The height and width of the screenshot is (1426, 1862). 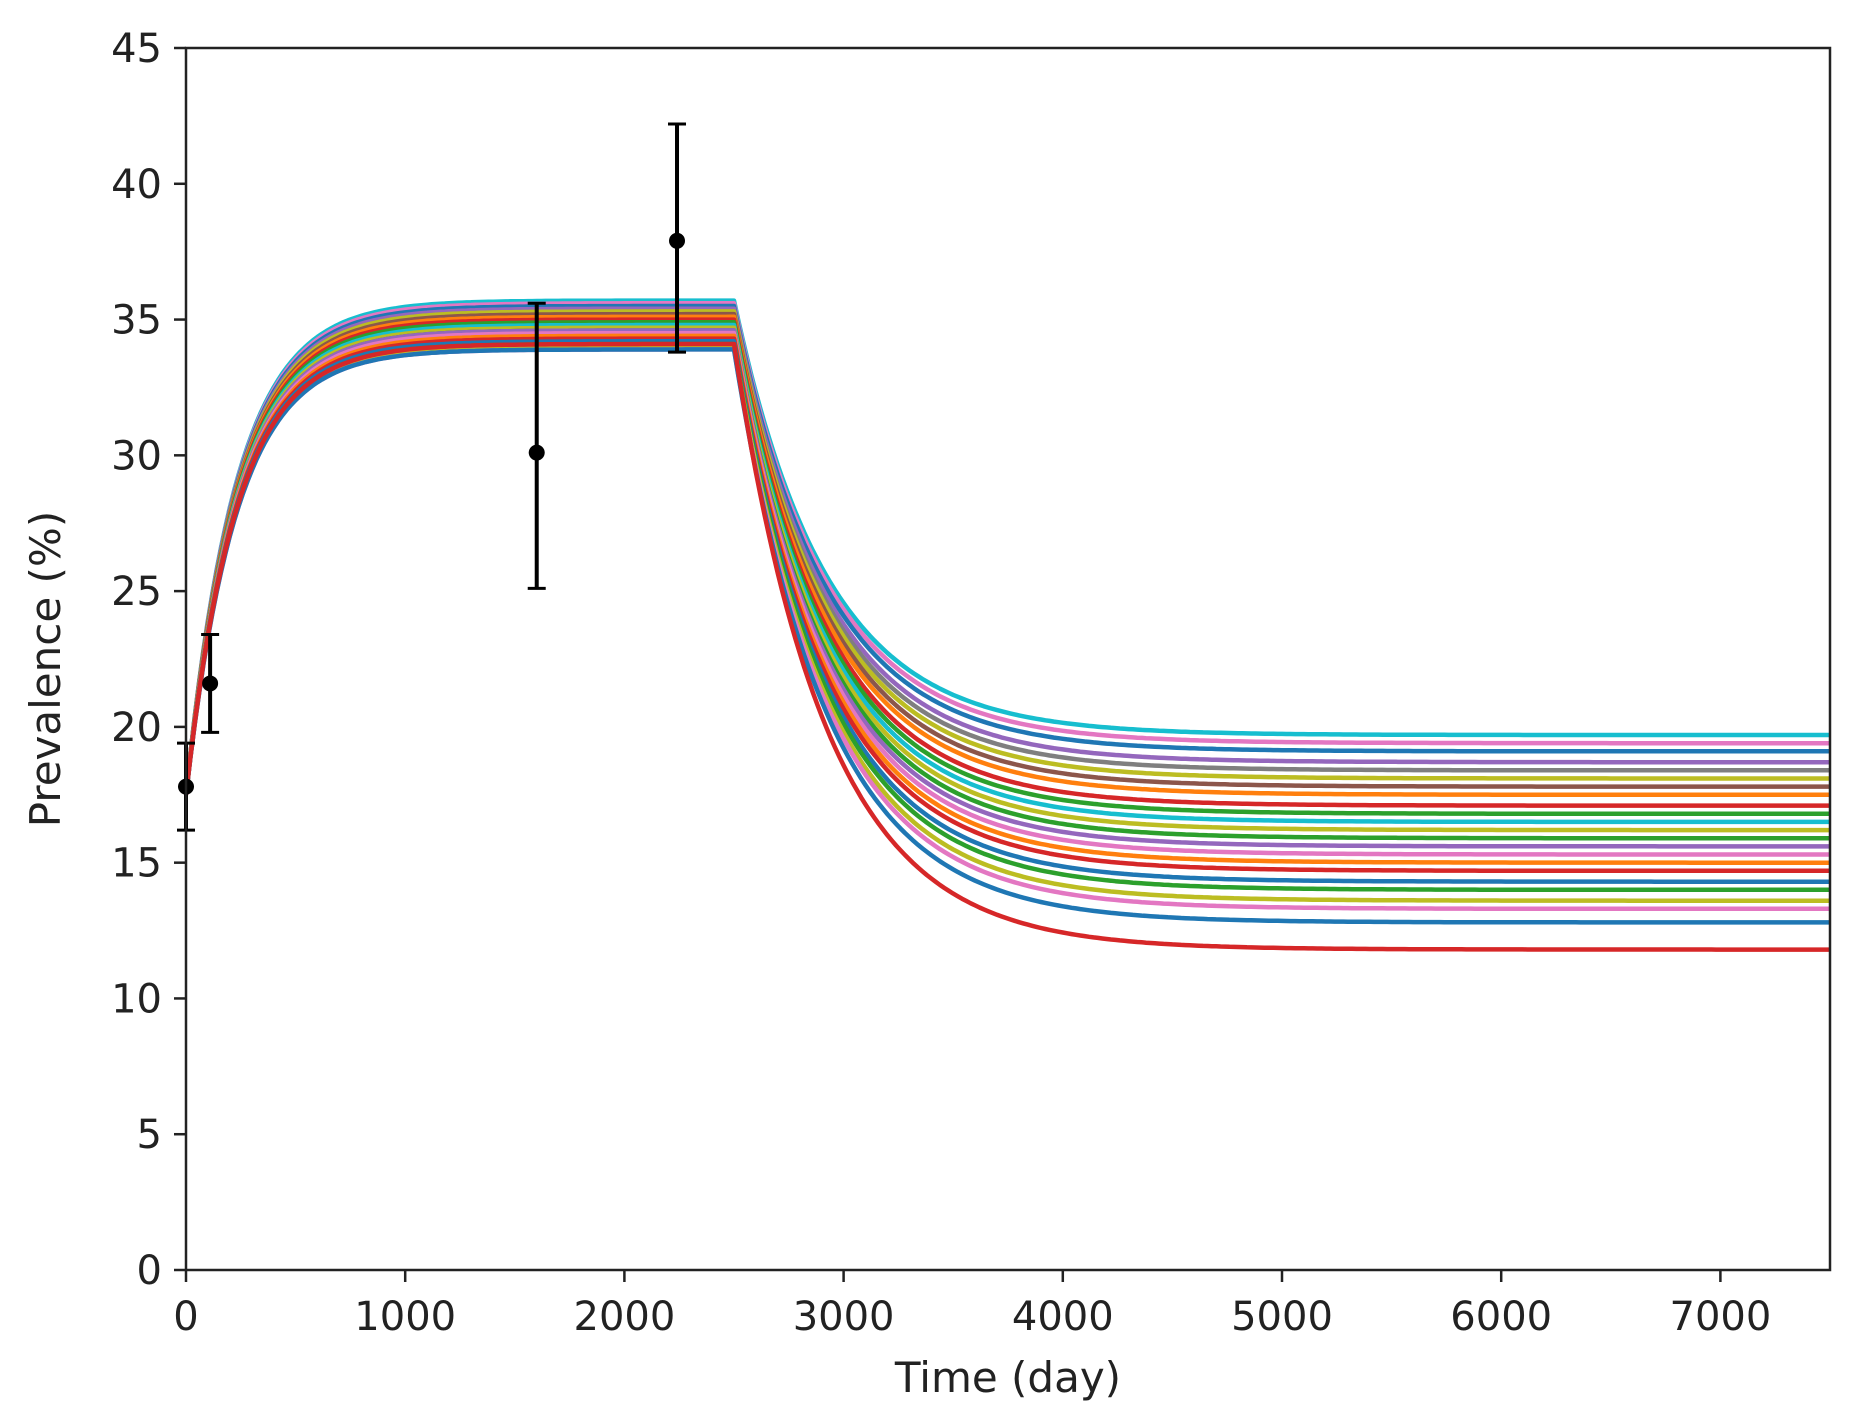 What do you see at coordinates (432, 477) in the screenshot?
I see `observations-layer` at bounding box center [432, 477].